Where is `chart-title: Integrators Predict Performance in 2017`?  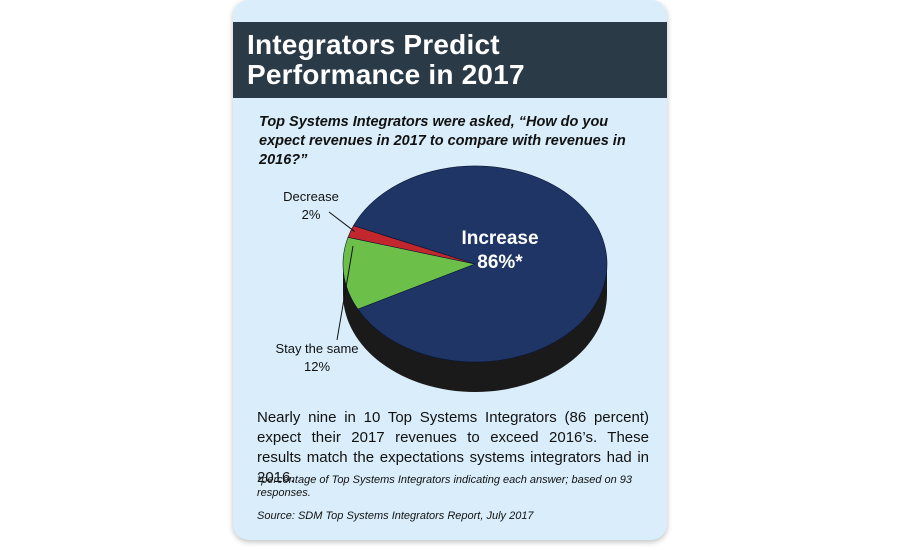 chart-title: Integrators Predict Performance in 2017 is located at coordinates (386, 60).